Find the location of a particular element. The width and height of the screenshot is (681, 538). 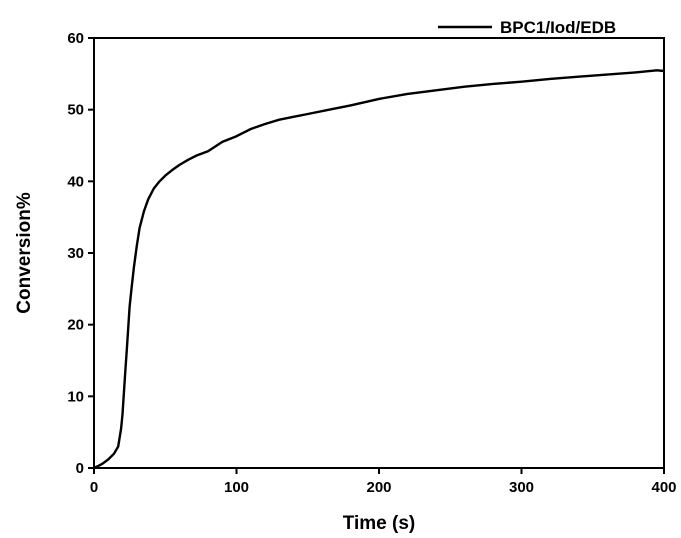

y-axis-title: Conversion% is located at coordinates (24, 253).